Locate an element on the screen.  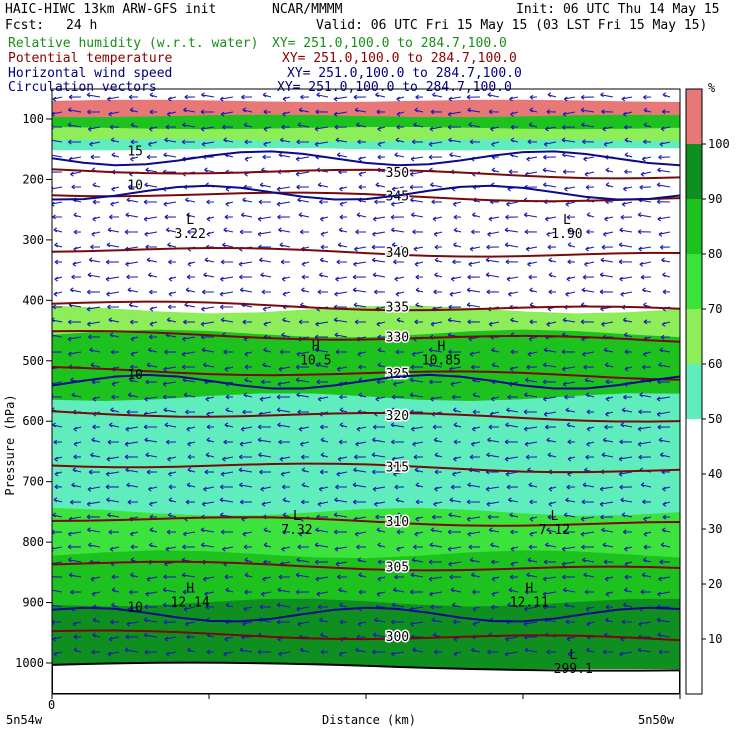
y-axis: 100 200 300 400 500 600 700 800 900 1000 is located at coordinates (33, 391).